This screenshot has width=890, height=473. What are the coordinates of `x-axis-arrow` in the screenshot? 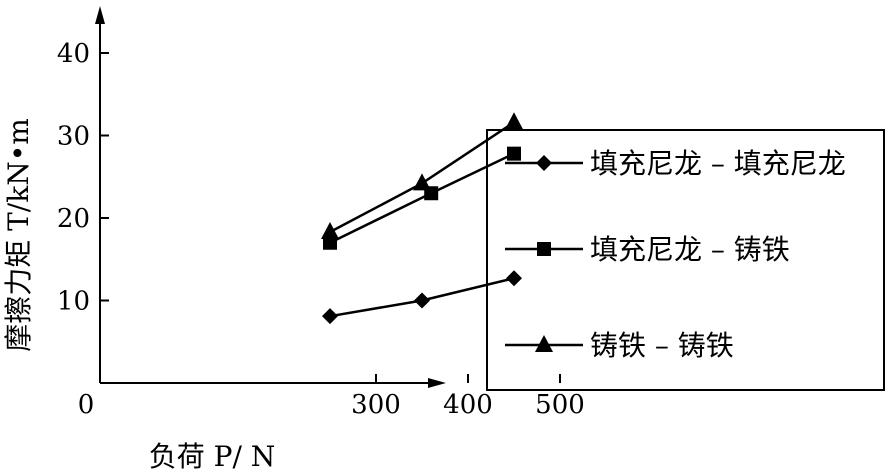 It's located at (437, 383).